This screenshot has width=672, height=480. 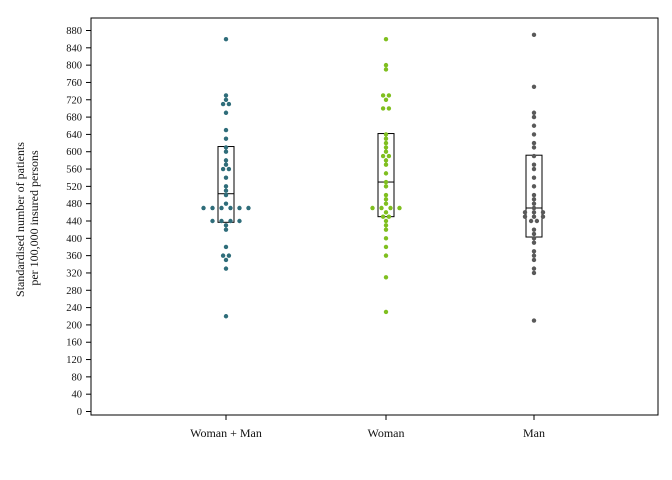 What do you see at coordinates (20, 219) in the screenshot?
I see `y-axis-title-line-1: Standardised number of patients` at bounding box center [20, 219].